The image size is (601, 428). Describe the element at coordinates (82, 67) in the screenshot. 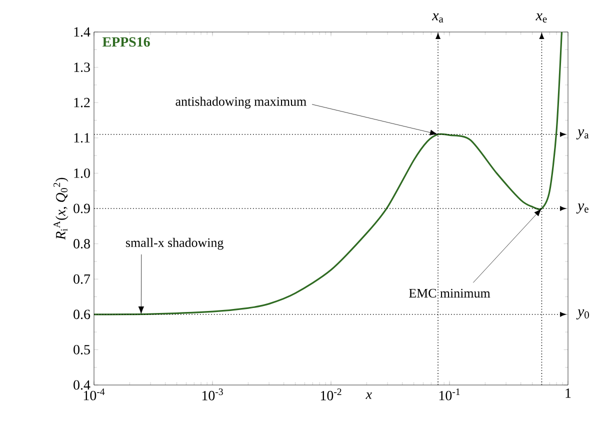

I see `y-tick-label: 1.3` at that location.